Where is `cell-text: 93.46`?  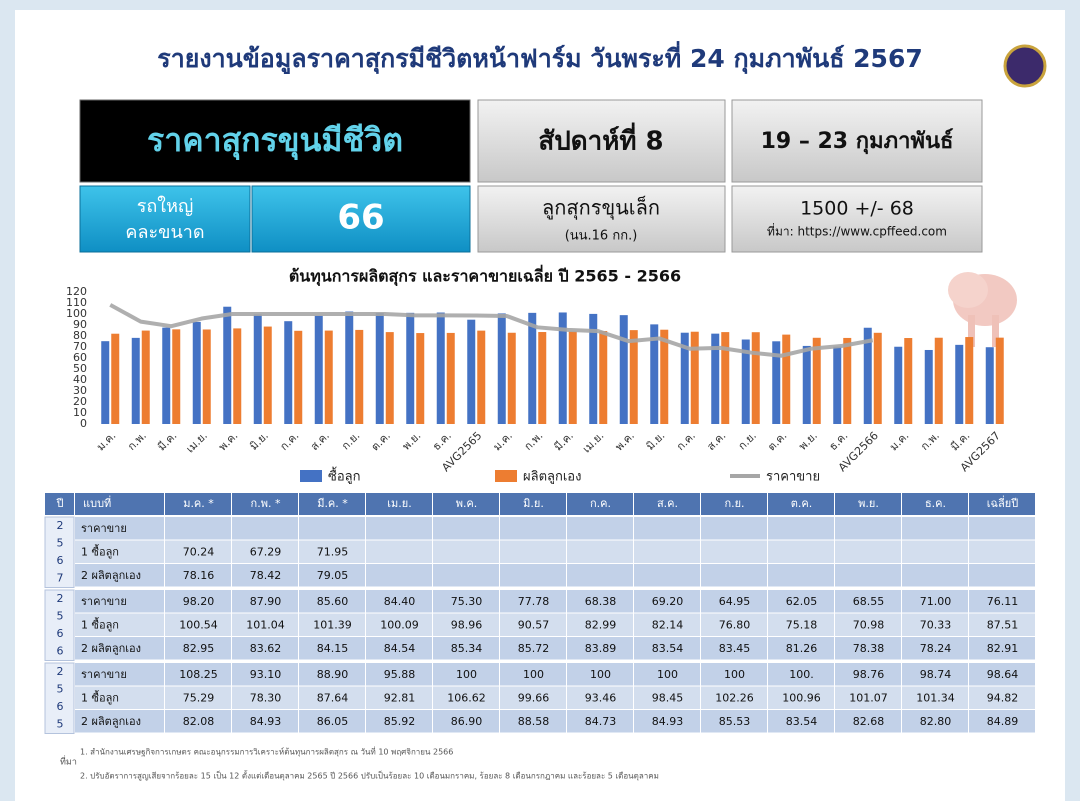 cell-text: 93.46 is located at coordinates (601, 697).